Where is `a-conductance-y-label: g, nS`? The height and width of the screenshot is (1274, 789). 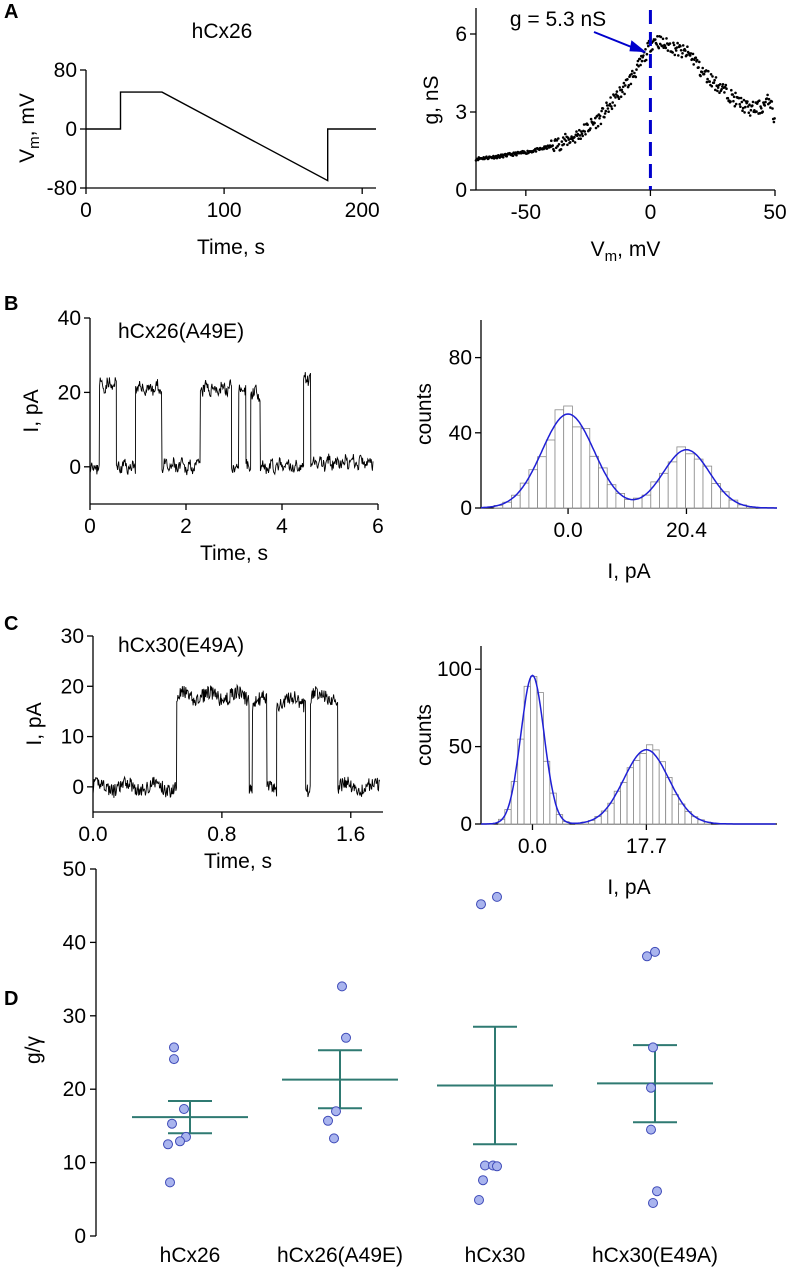
a-conductance-y-label: g, nS is located at coordinates (431, 99).